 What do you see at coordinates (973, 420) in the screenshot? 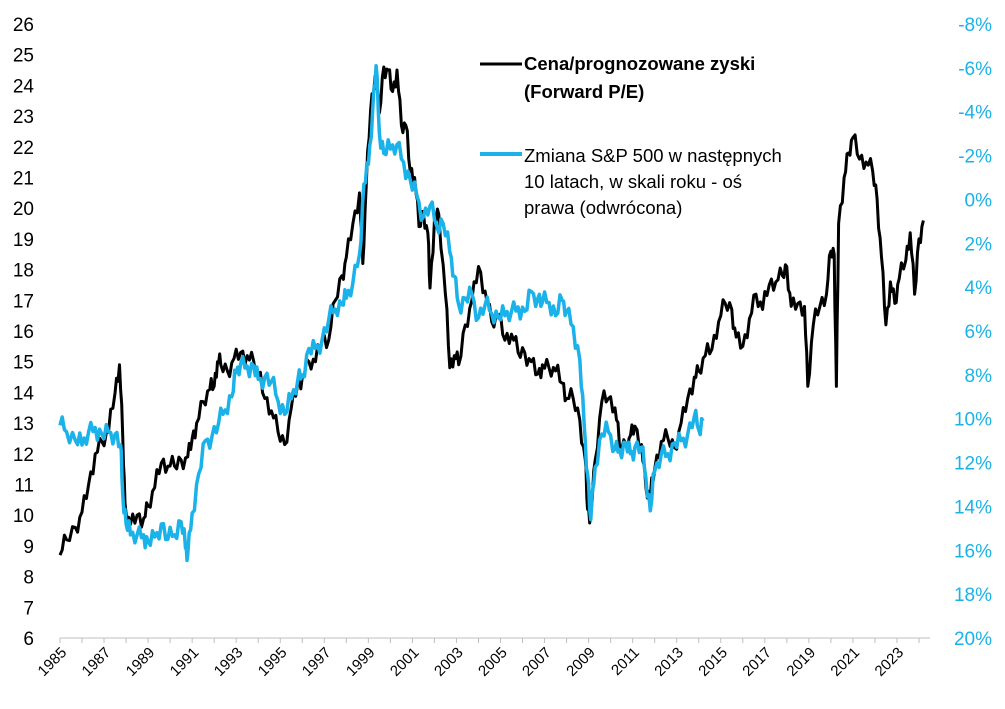
I see `right-tick-label: 10%` at bounding box center [973, 420].